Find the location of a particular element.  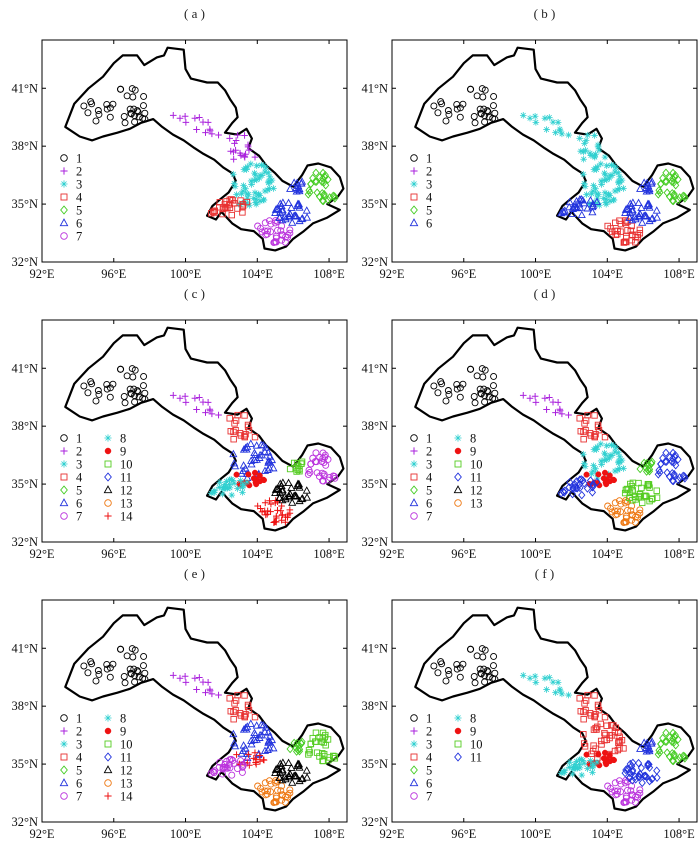

legend-label-13: 13 is located at coordinates (476, 504).